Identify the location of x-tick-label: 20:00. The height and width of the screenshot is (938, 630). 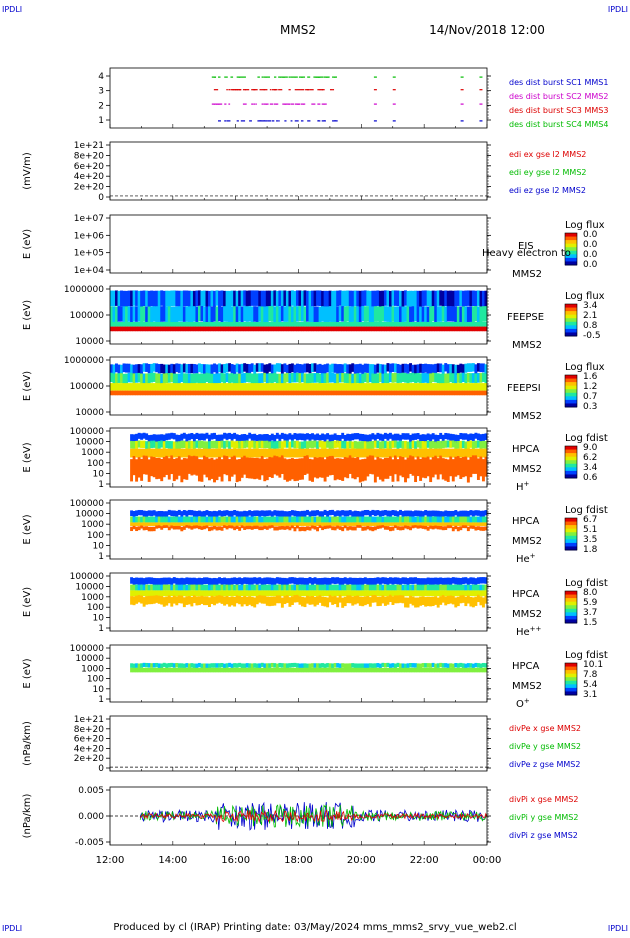
(361, 860).